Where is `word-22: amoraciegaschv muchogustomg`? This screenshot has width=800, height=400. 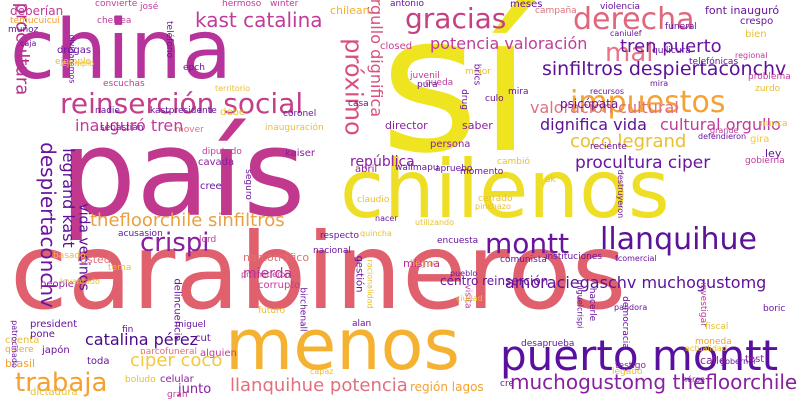
word-22: amoraciegaschv muchogustomg is located at coordinates (636, 282).